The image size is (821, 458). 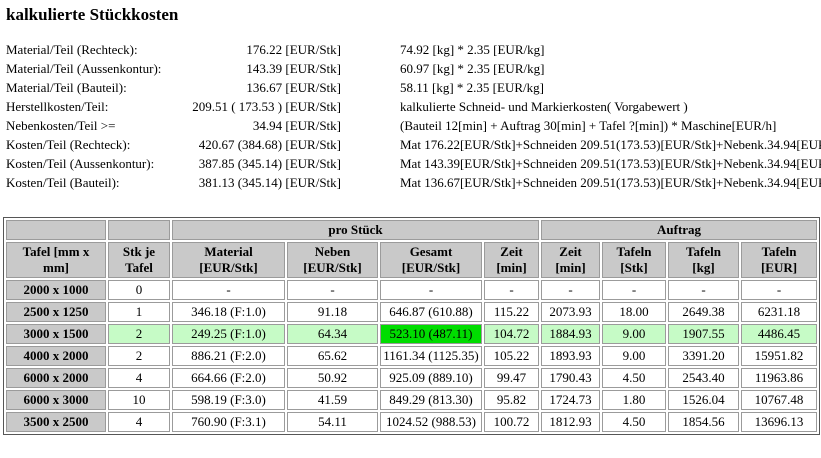 I want to click on value-cell: 64.34, so click(x=332, y=334).